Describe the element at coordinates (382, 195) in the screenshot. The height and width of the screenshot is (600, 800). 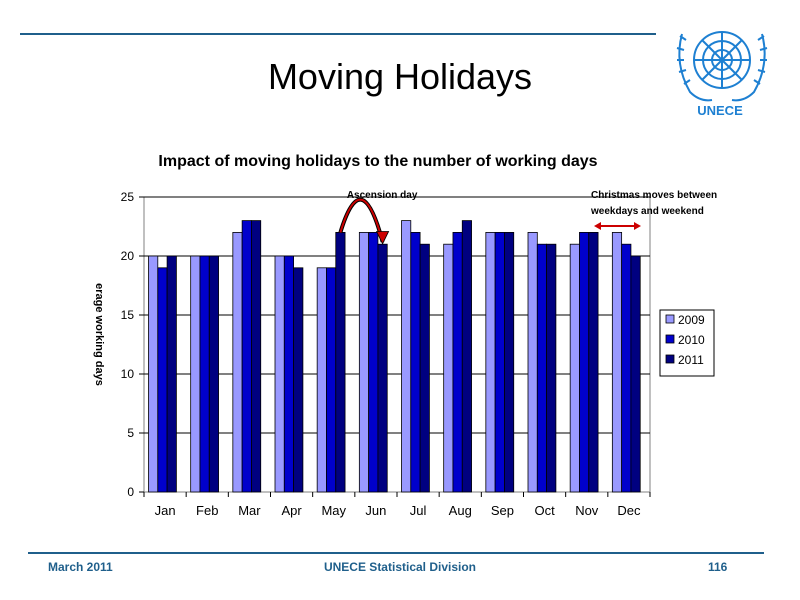
I see `annotation-ascension-day: Ascension day` at that location.